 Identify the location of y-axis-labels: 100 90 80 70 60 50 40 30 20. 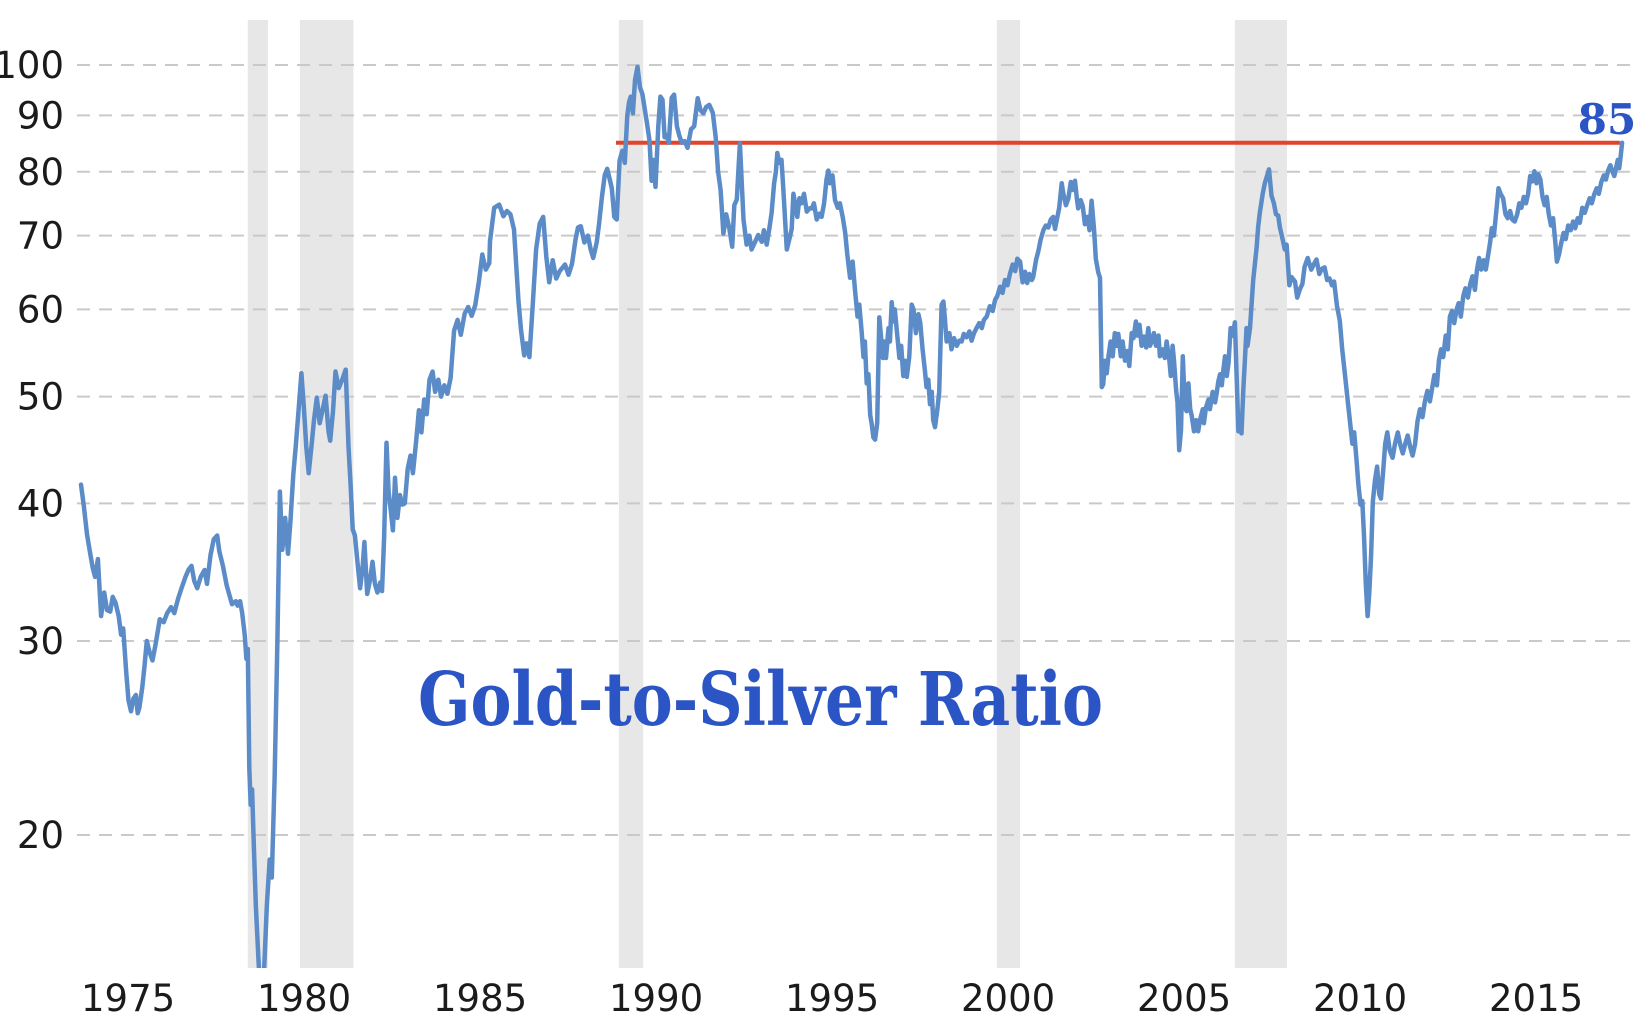
(32, 450).